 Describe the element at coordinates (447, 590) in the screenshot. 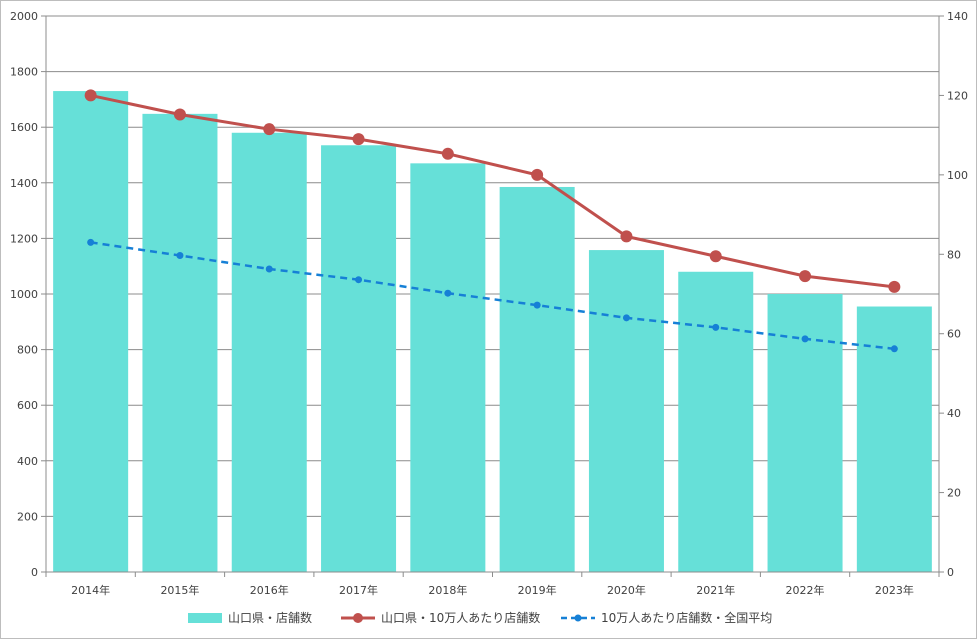

I see `x-tick-label: 2018年` at that location.